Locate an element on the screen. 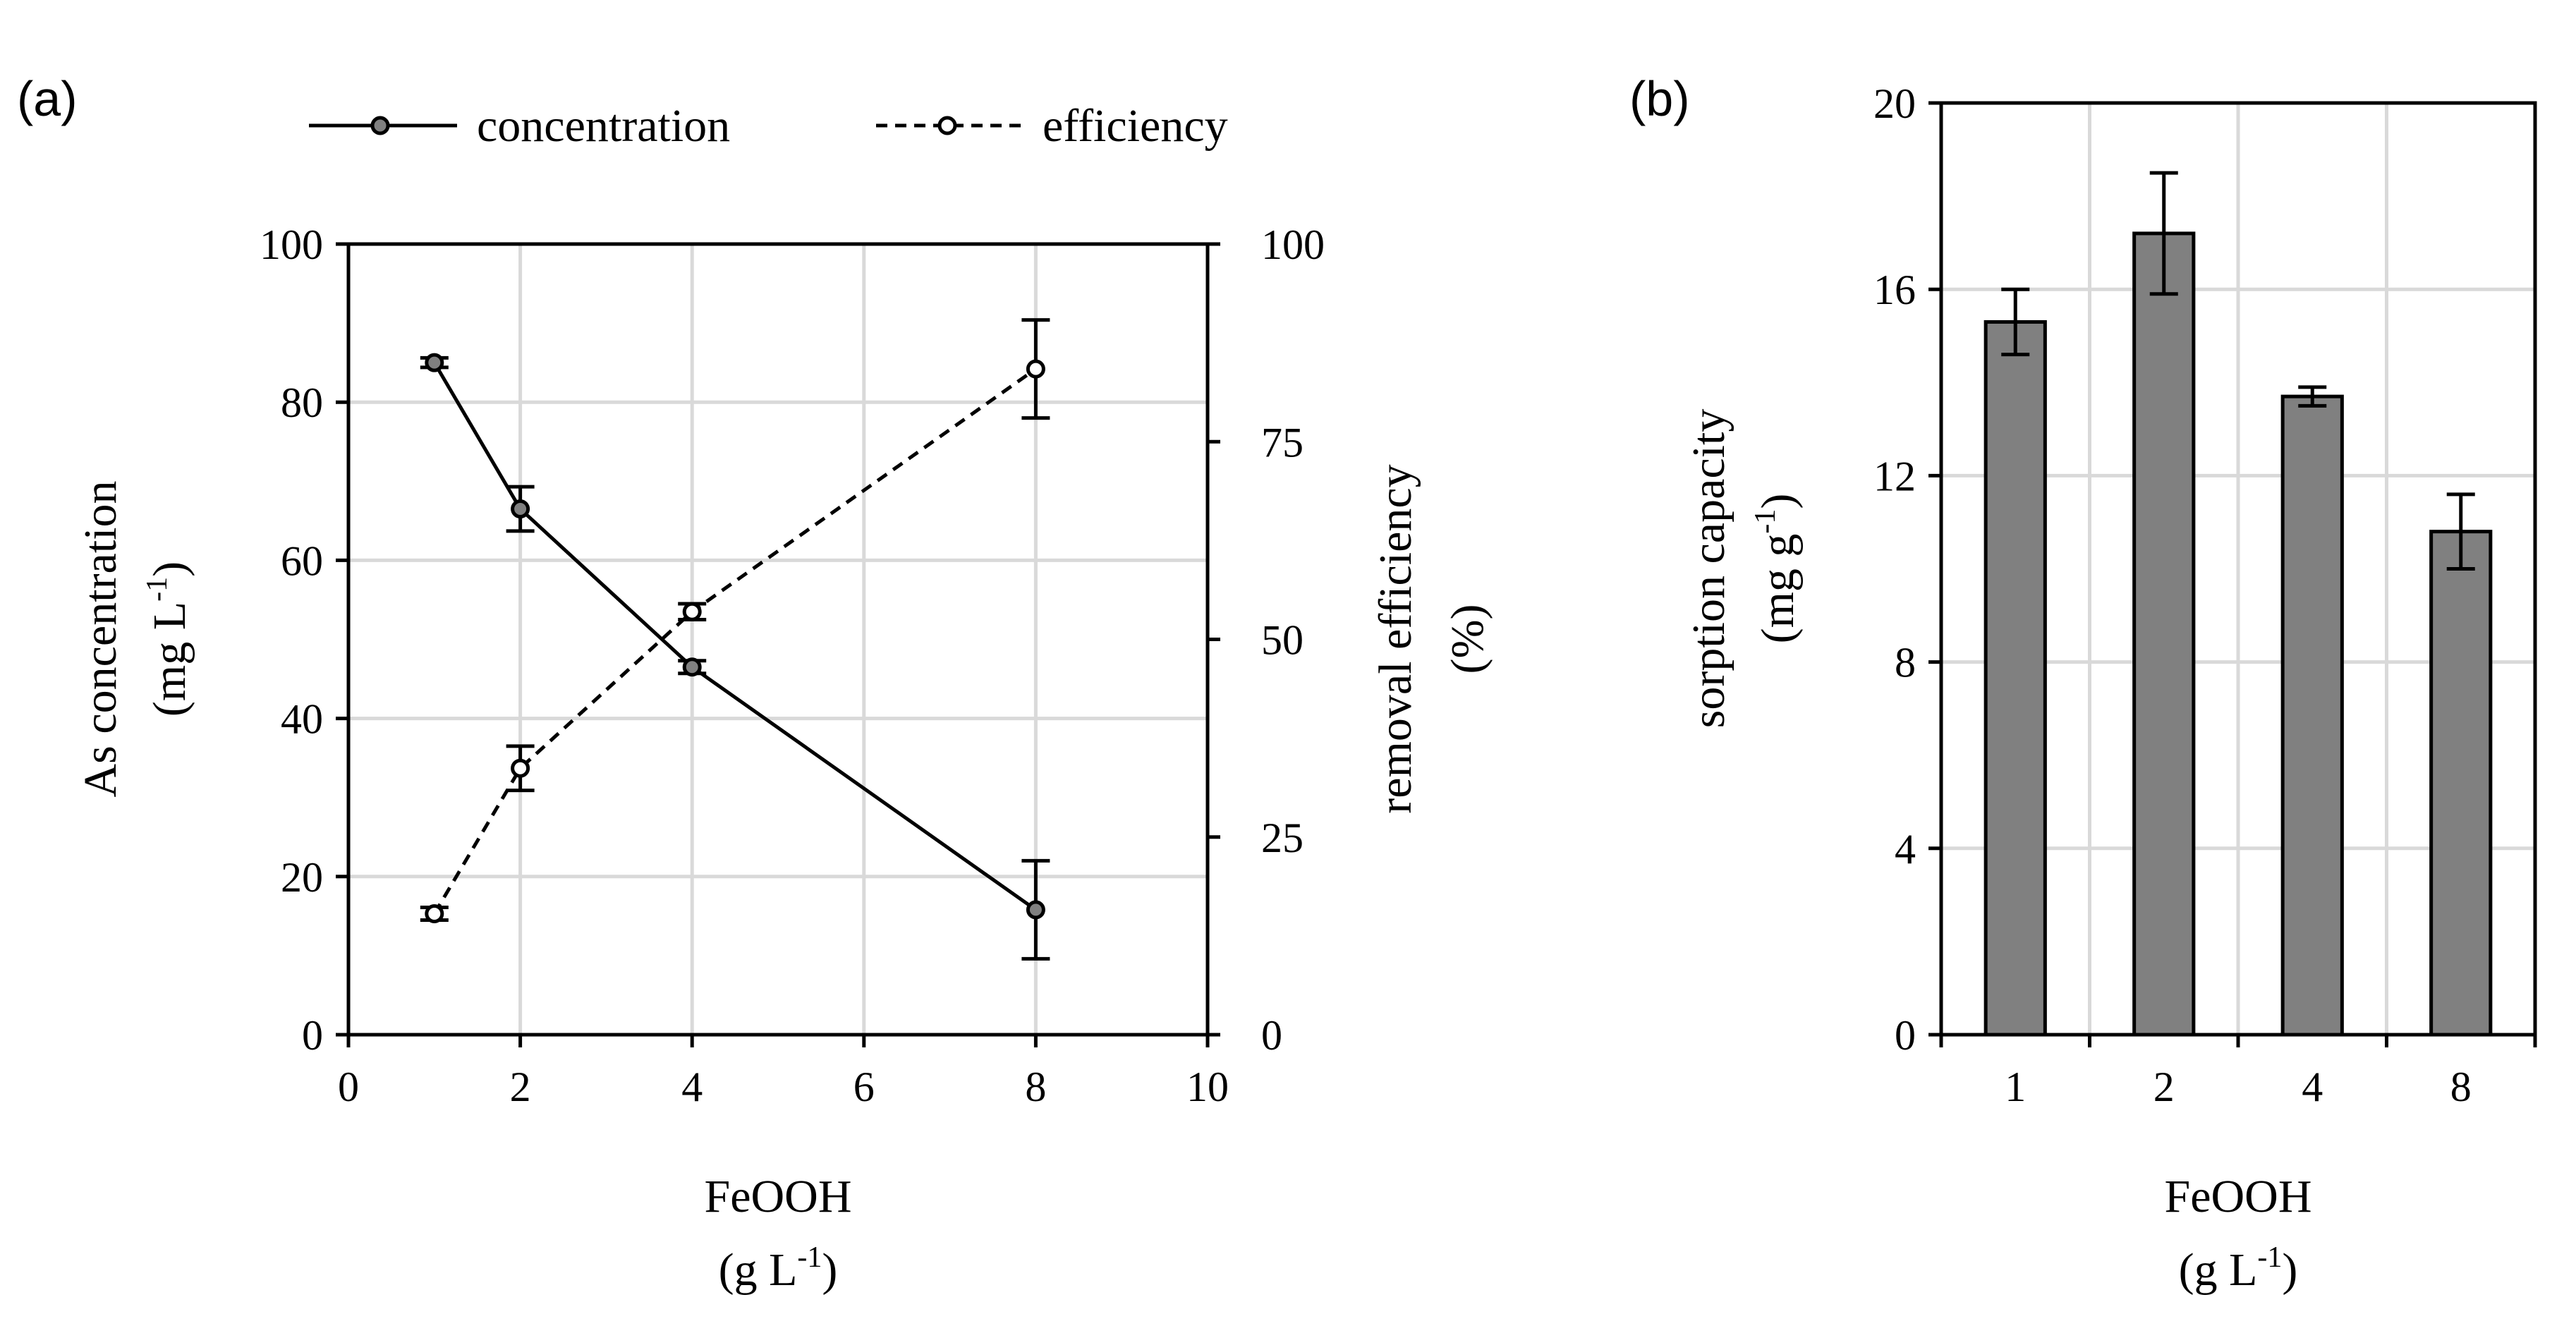 The image size is (2576, 1326). y-left-tick-label: 100 is located at coordinates (291, 244).